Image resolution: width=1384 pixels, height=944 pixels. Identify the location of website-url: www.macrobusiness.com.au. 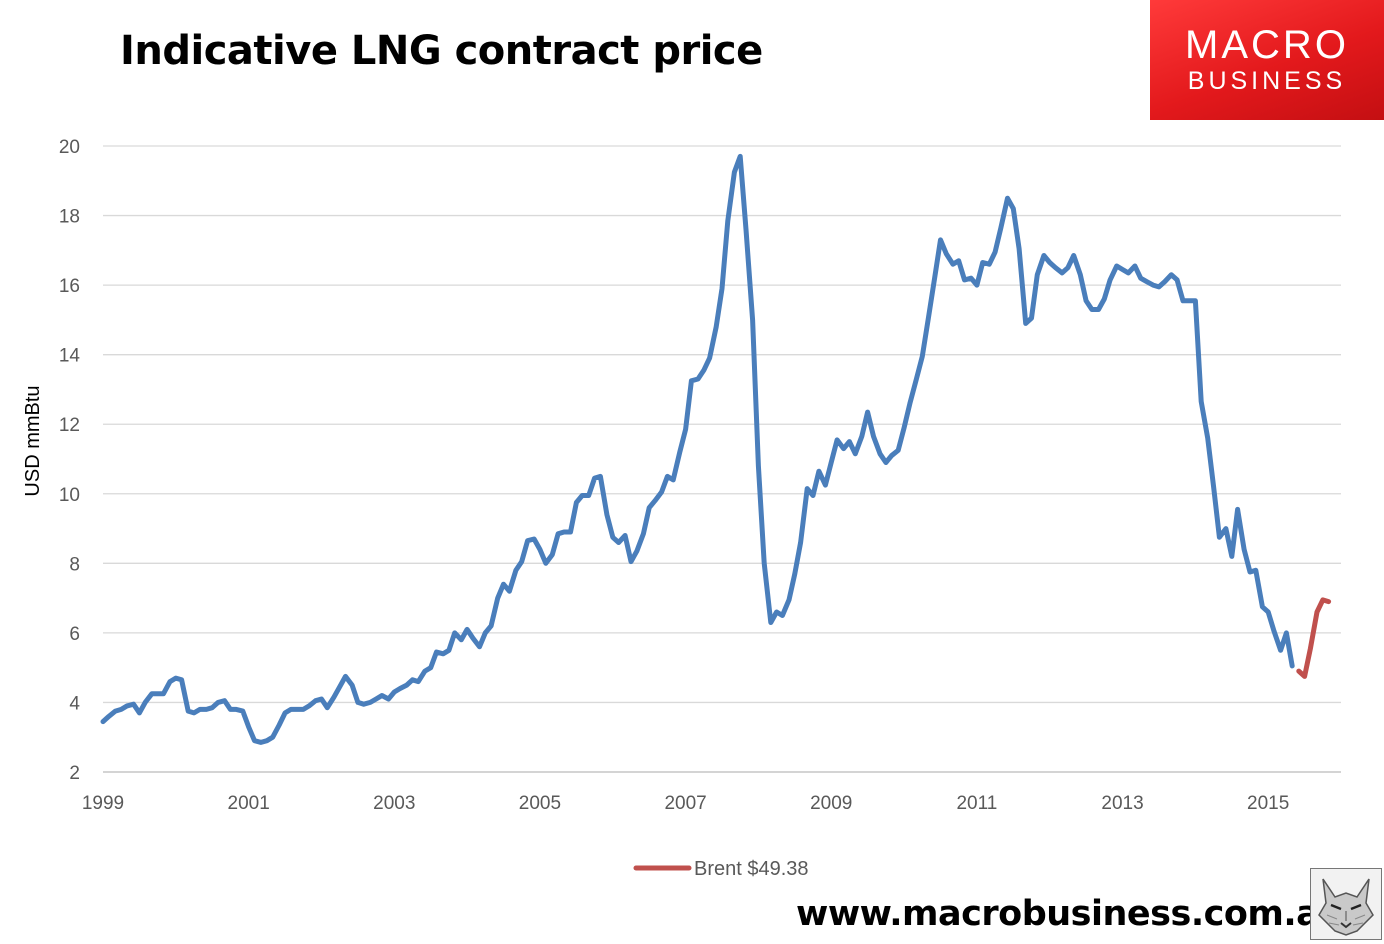
(1070, 914).